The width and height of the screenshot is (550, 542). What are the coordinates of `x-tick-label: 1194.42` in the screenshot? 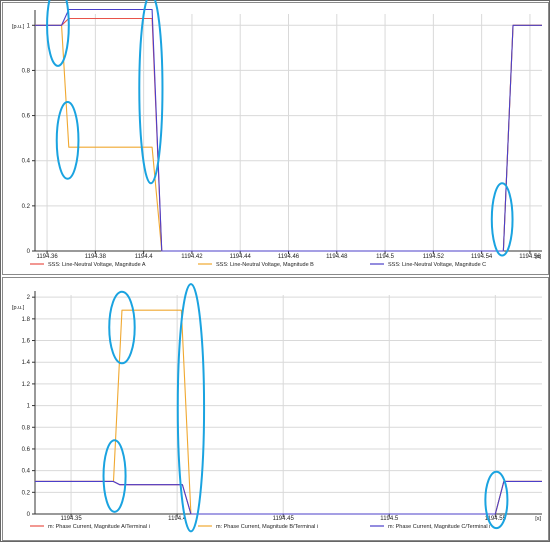 It's located at (192, 257).